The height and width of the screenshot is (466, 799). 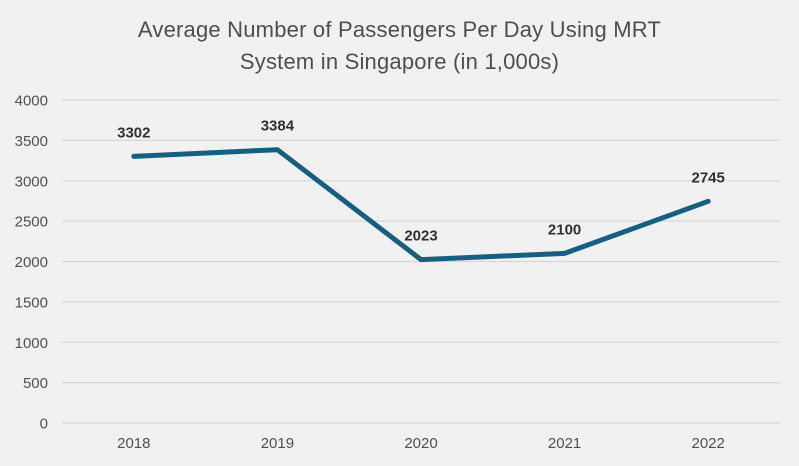 What do you see at coordinates (278, 126) in the screenshot?
I see `data-label: 3384` at bounding box center [278, 126].